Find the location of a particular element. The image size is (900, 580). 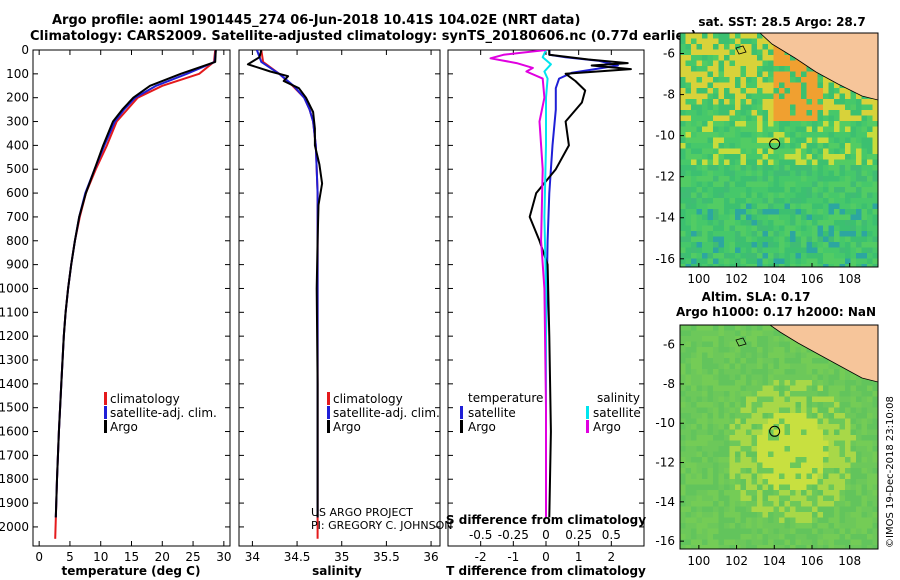

y-tick-label: 900 is located at coordinates (17, 265).